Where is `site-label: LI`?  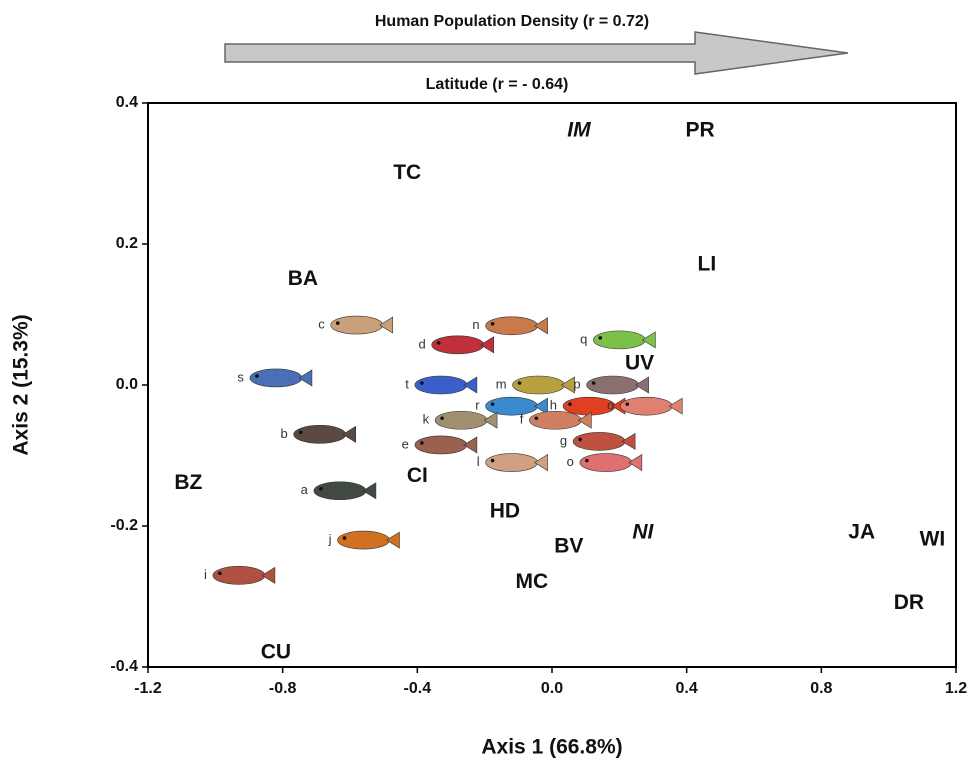
site-label: LI is located at coordinates (707, 264).